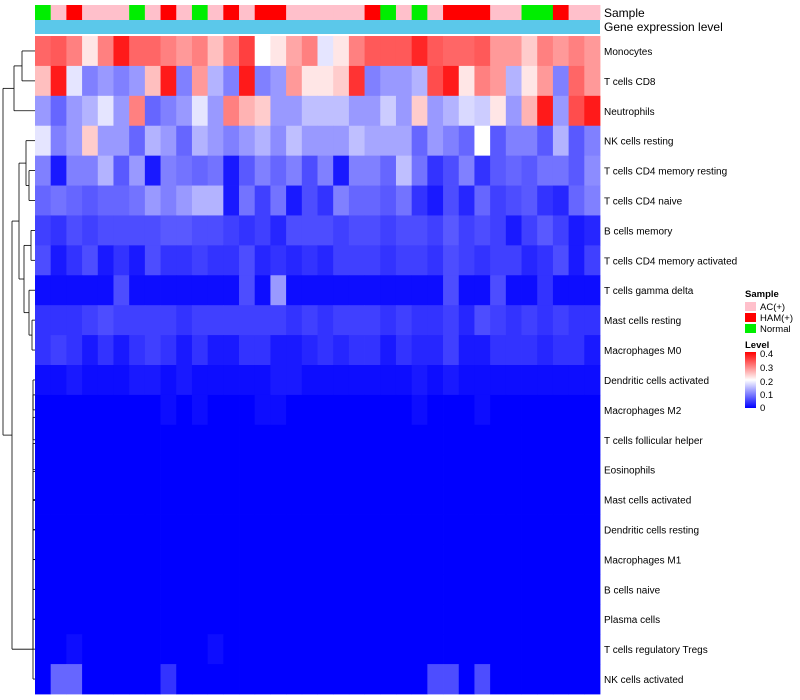 This screenshot has height=700, width=800. What do you see at coordinates (775, 329) in the screenshot?
I see `legend-label-normal: Normal` at bounding box center [775, 329].